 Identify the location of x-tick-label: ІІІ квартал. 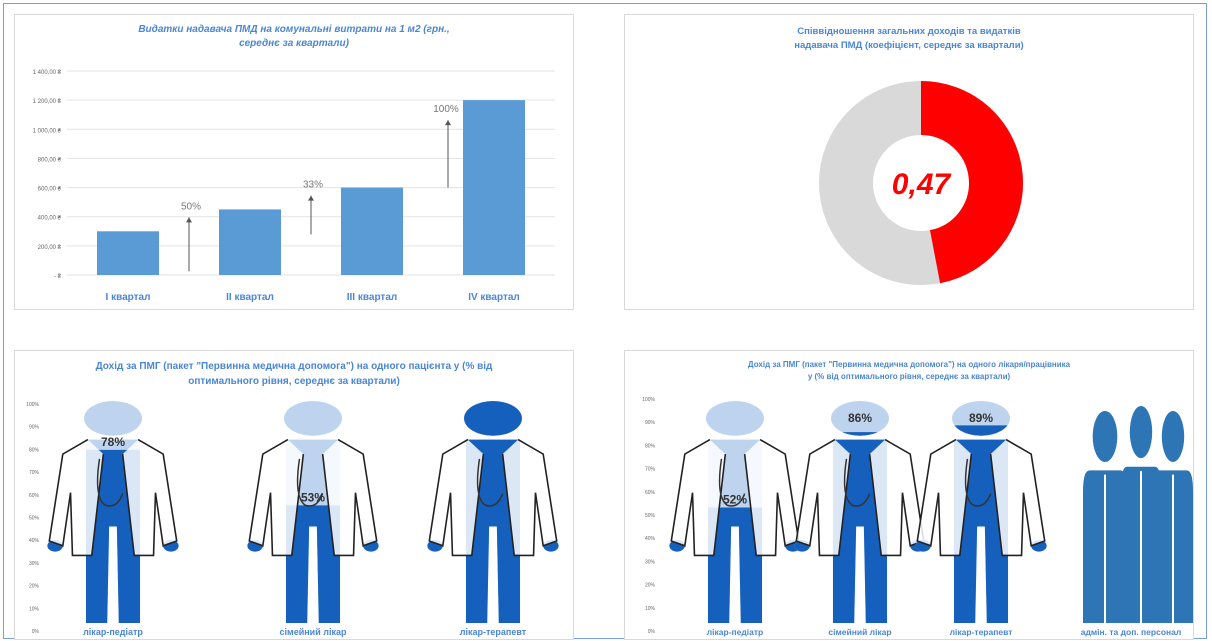
(372, 297).